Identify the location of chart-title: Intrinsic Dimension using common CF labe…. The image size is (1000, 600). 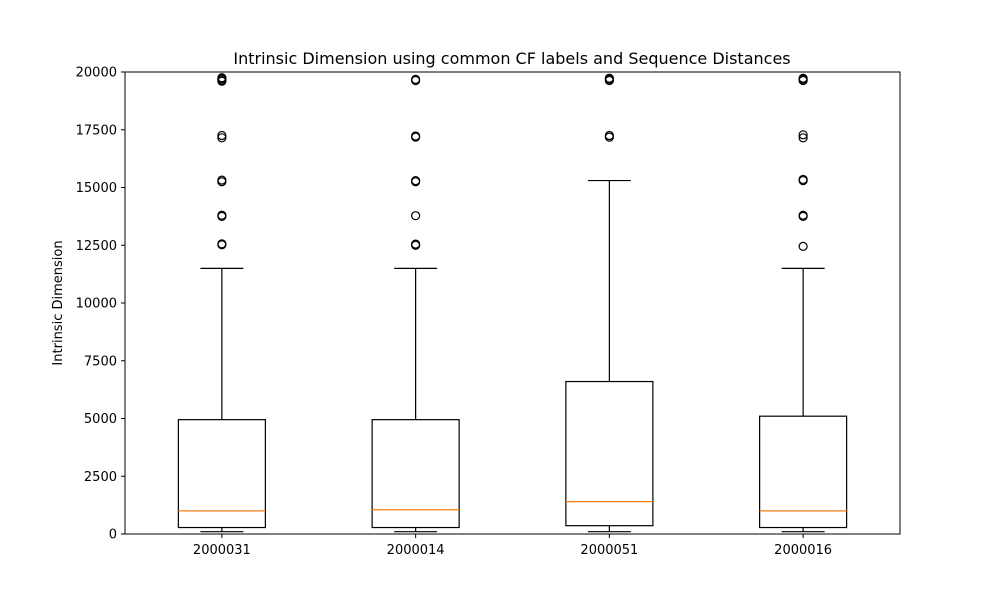
(511, 58).